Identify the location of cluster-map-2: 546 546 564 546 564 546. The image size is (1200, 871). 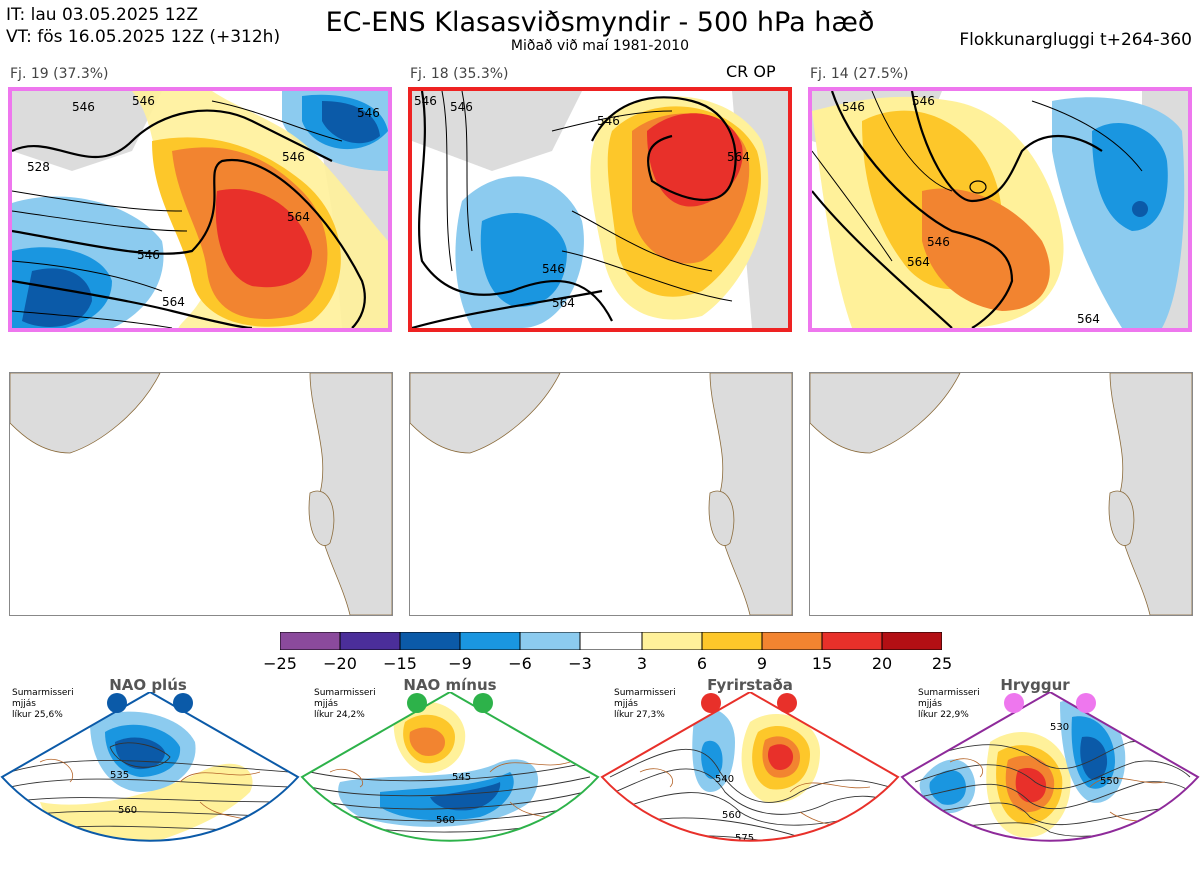
(600, 209).